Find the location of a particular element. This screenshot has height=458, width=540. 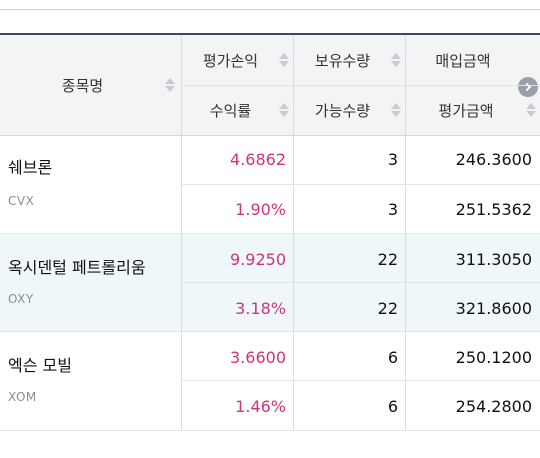

table-top-border is located at coordinates (270, 34).